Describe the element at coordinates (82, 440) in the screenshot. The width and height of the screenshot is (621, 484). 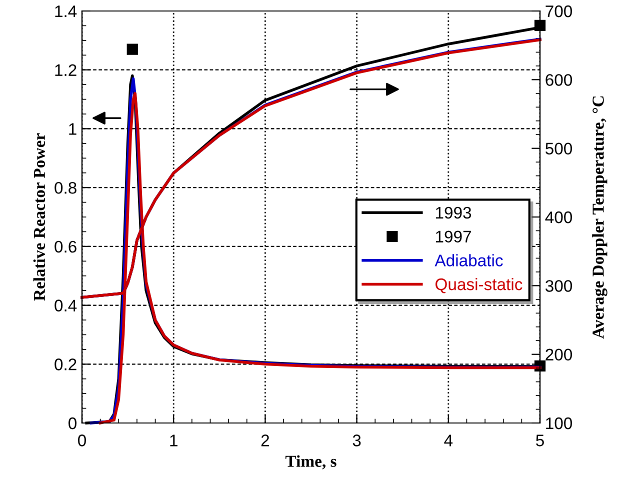
I see `x-tick-label: 0` at that location.